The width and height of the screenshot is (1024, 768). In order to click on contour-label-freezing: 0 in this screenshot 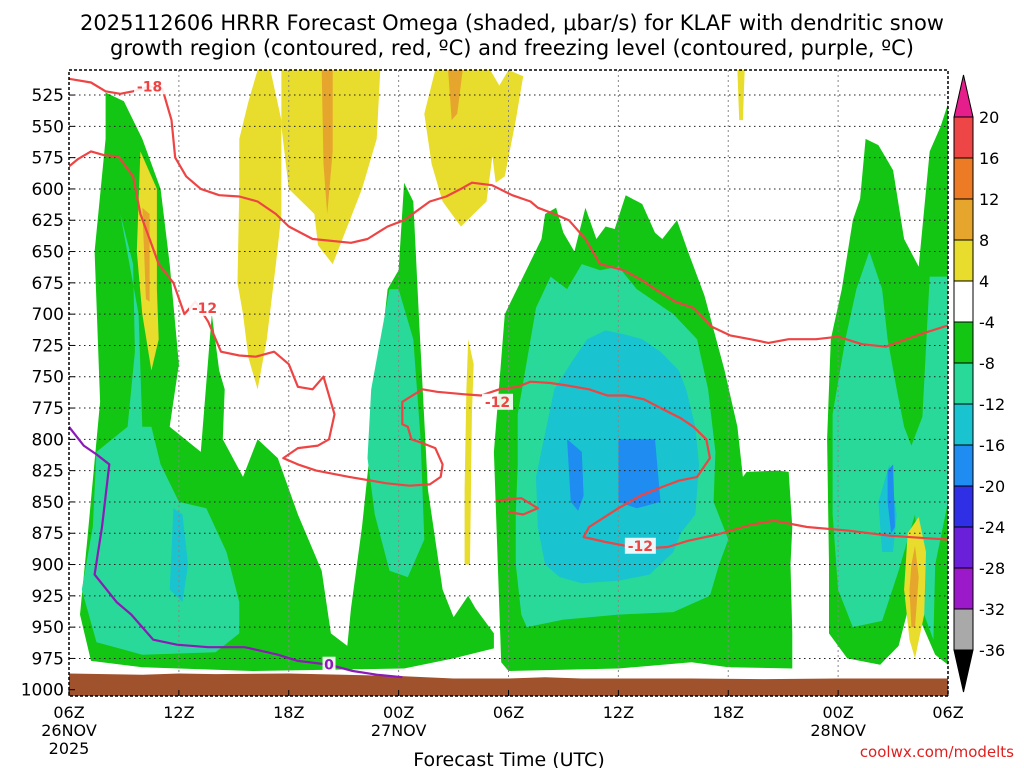, I will do `click(329, 666)`.